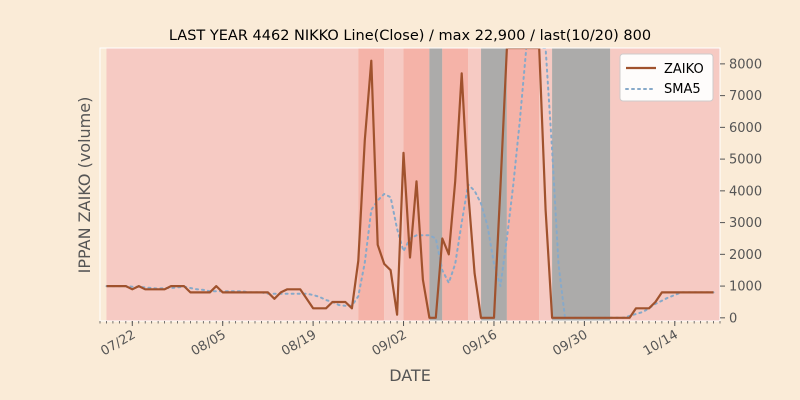 This screenshot has width=800, height=400. Describe the element at coordinates (118, 343) in the screenshot. I see `x-tick-label: 07/22` at that location.